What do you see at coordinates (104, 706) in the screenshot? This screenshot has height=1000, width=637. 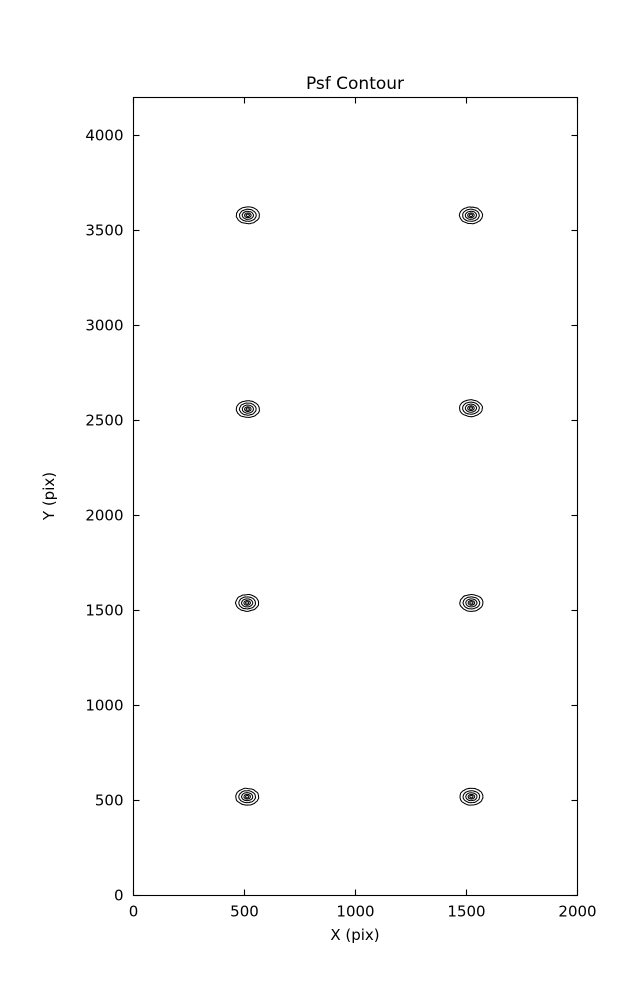 I see `y-tick-label: 1000` at bounding box center [104, 706].